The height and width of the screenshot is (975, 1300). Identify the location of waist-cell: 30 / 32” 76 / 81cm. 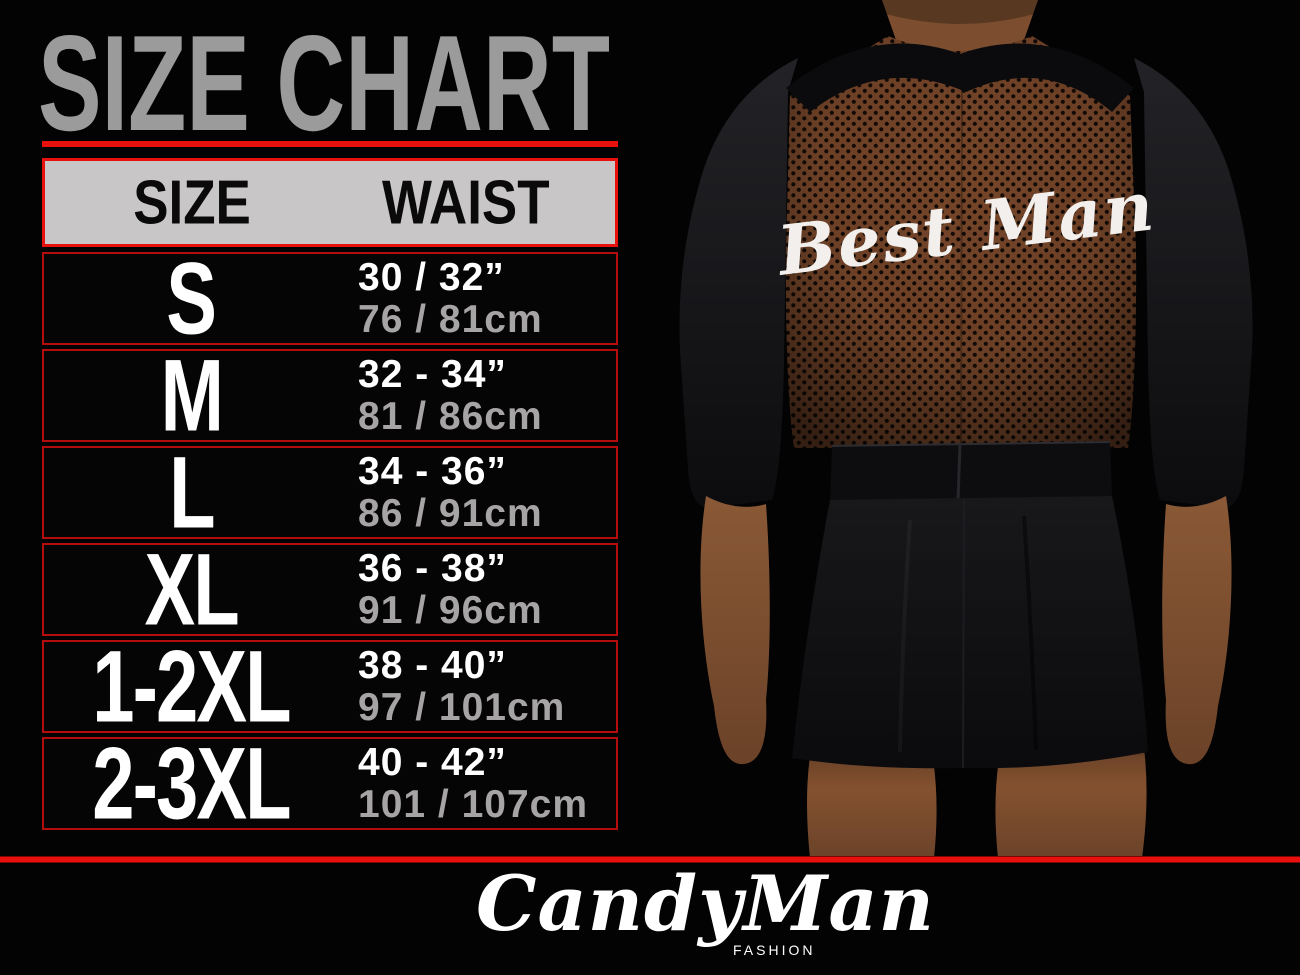
(477, 298).